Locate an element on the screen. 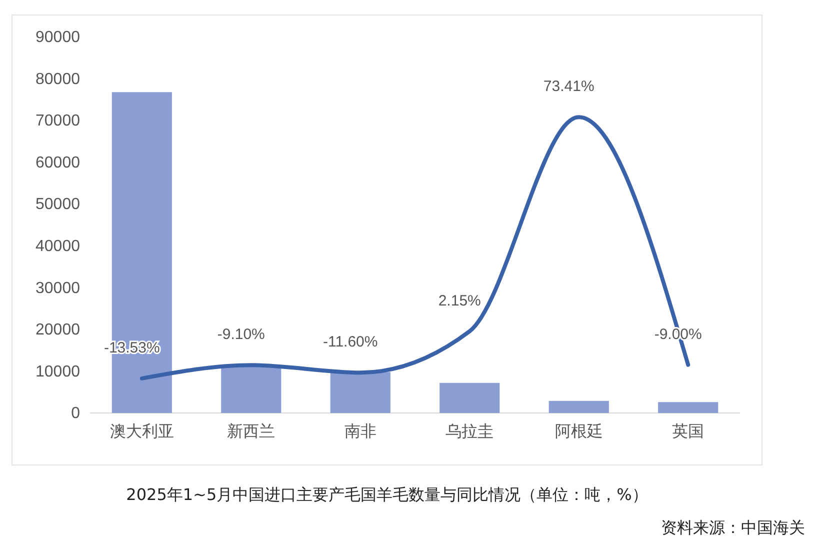 This screenshot has height=550, width=816. data-label: -11.60% is located at coordinates (350, 342).